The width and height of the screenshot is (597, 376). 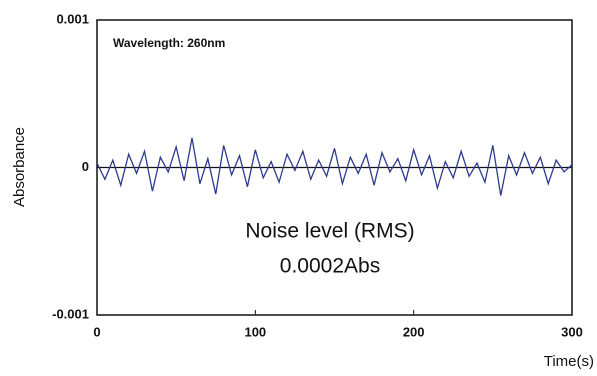 What do you see at coordinates (70, 313) in the screenshot?
I see `y-tick-label: -0.001` at bounding box center [70, 313].